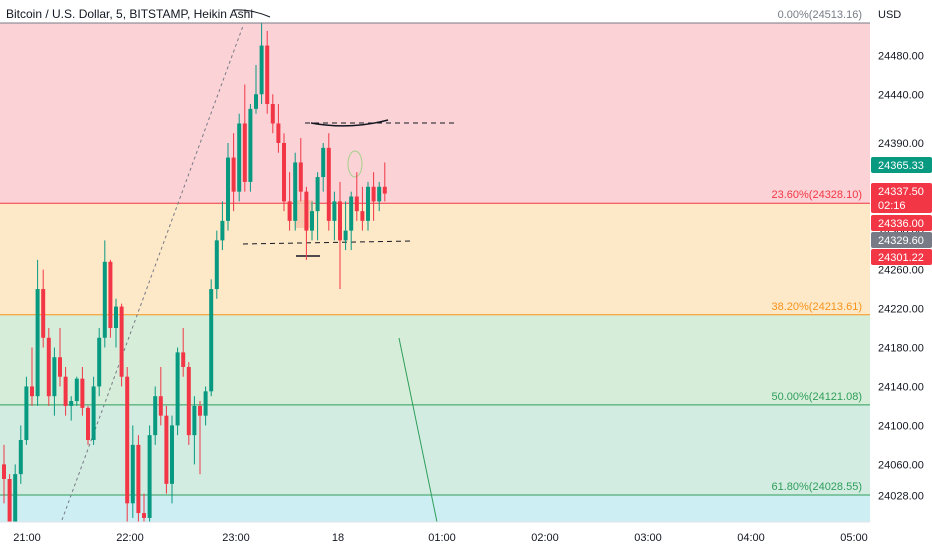  What do you see at coordinates (751, 538) in the screenshot?
I see `time-tick-label: 04:00` at bounding box center [751, 538].